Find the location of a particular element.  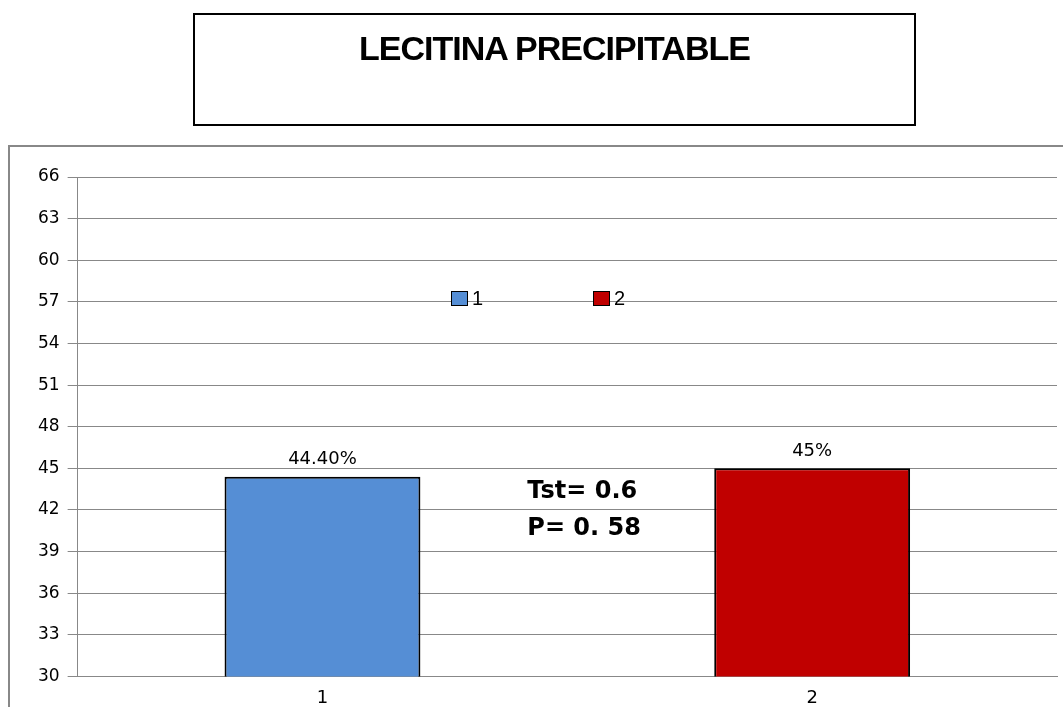

legend-label: 2 is located at coordinates (619, 298).